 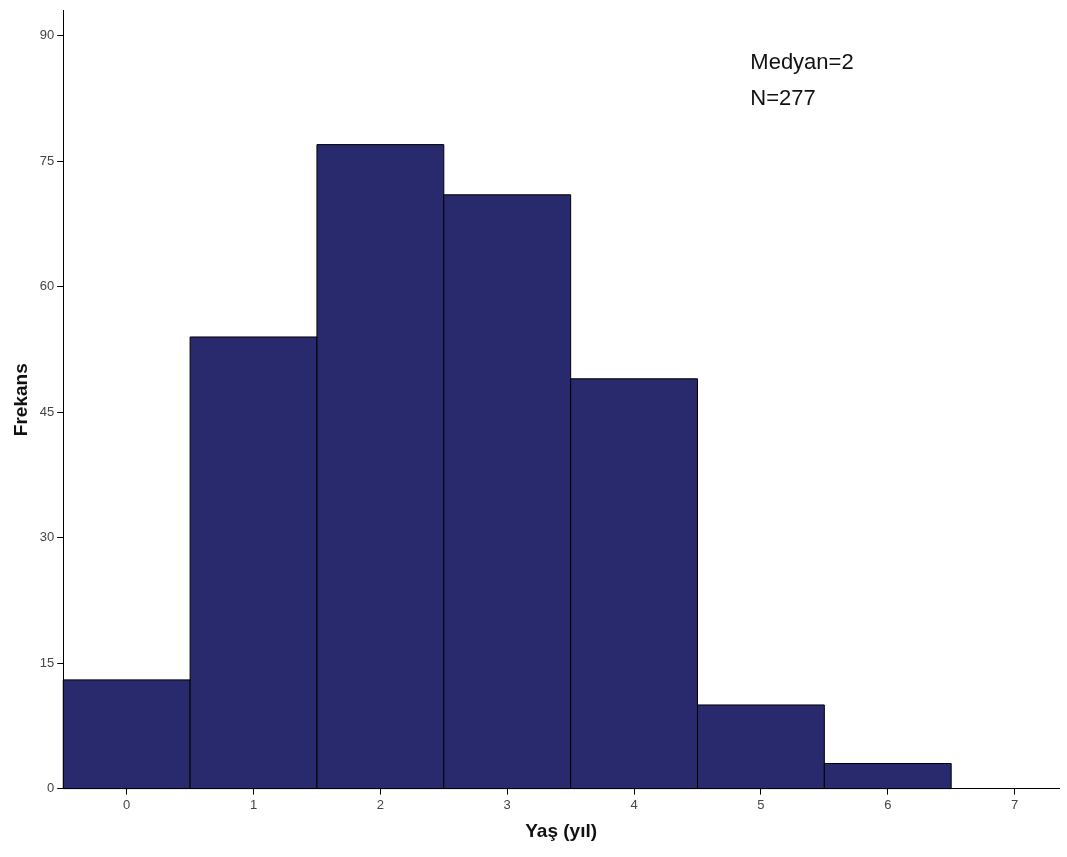 I want to click on y-tick-label: 0, so click(x=51, y=788).